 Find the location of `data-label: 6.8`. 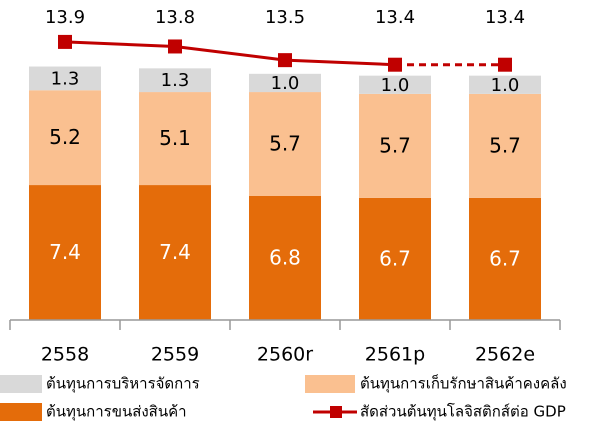

data-label: 6.8 is located at coordinates (285, 258).